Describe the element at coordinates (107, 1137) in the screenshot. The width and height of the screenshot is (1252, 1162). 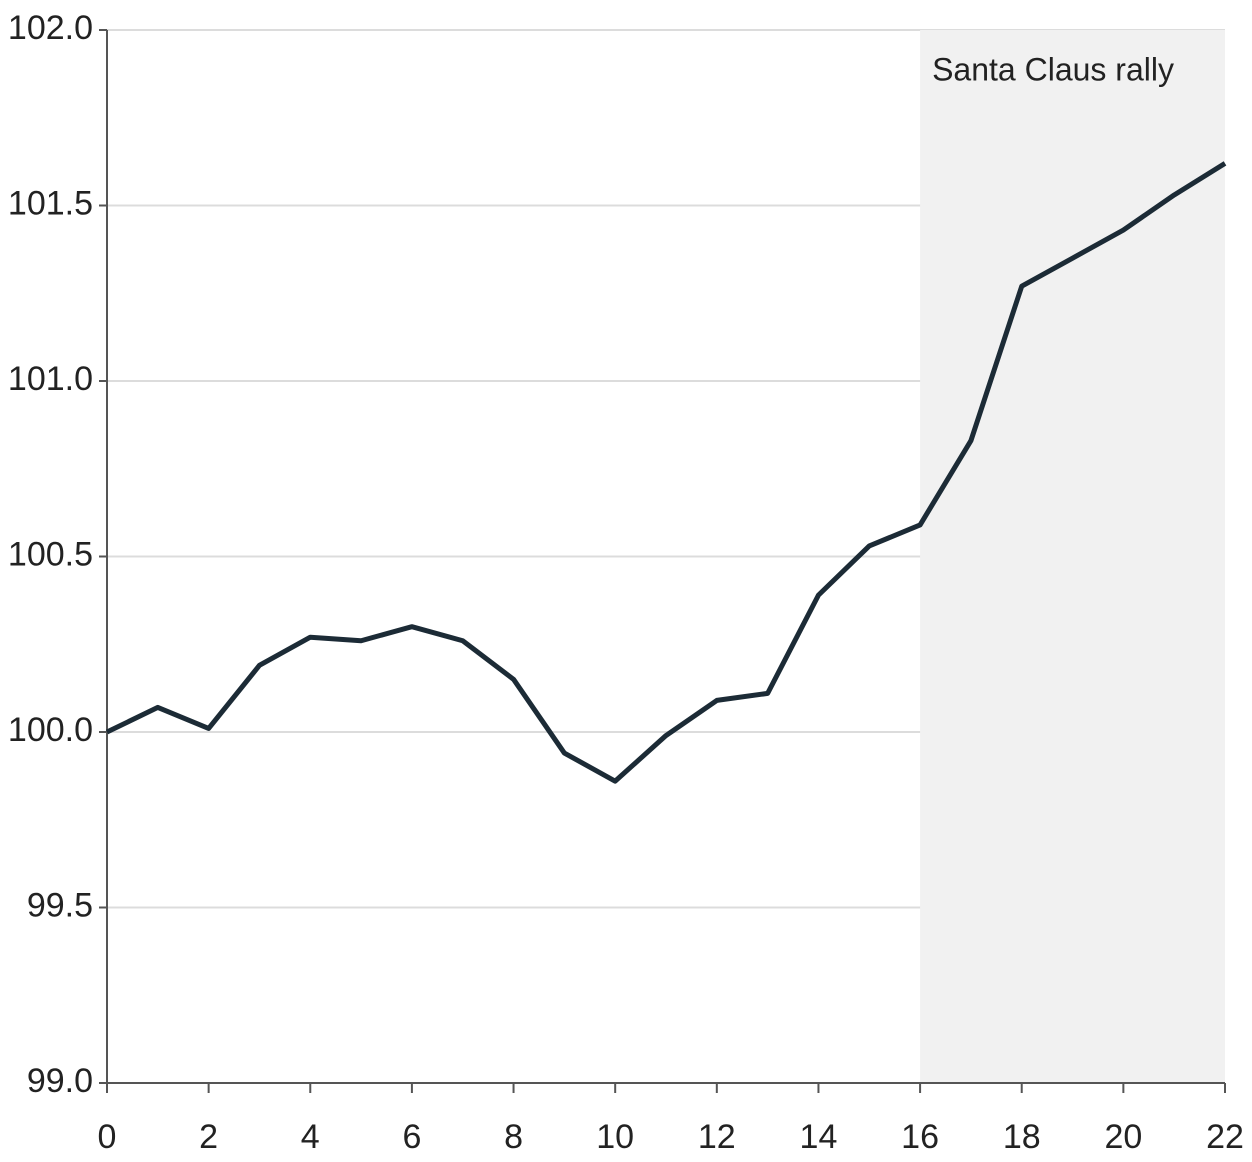
I see `x-tick-label: 0` at that location.